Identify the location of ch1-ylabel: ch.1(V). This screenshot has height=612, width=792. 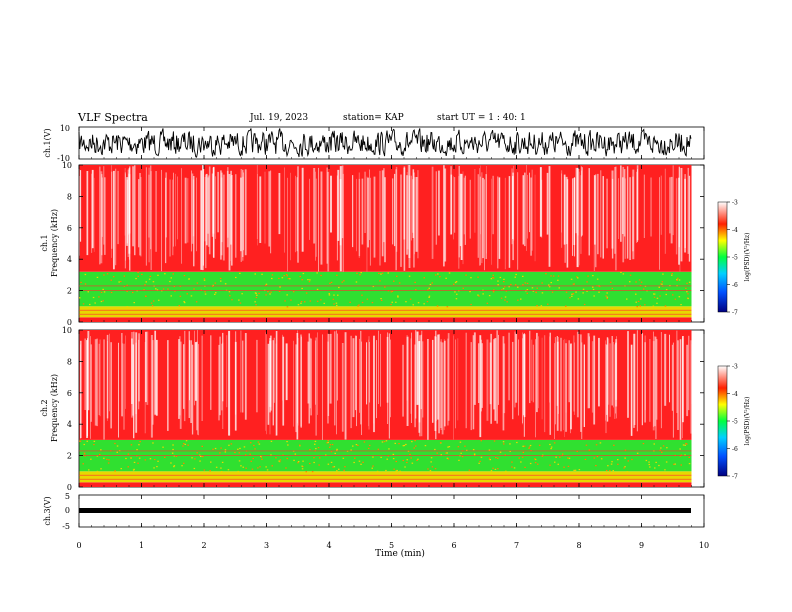
(47, 142).